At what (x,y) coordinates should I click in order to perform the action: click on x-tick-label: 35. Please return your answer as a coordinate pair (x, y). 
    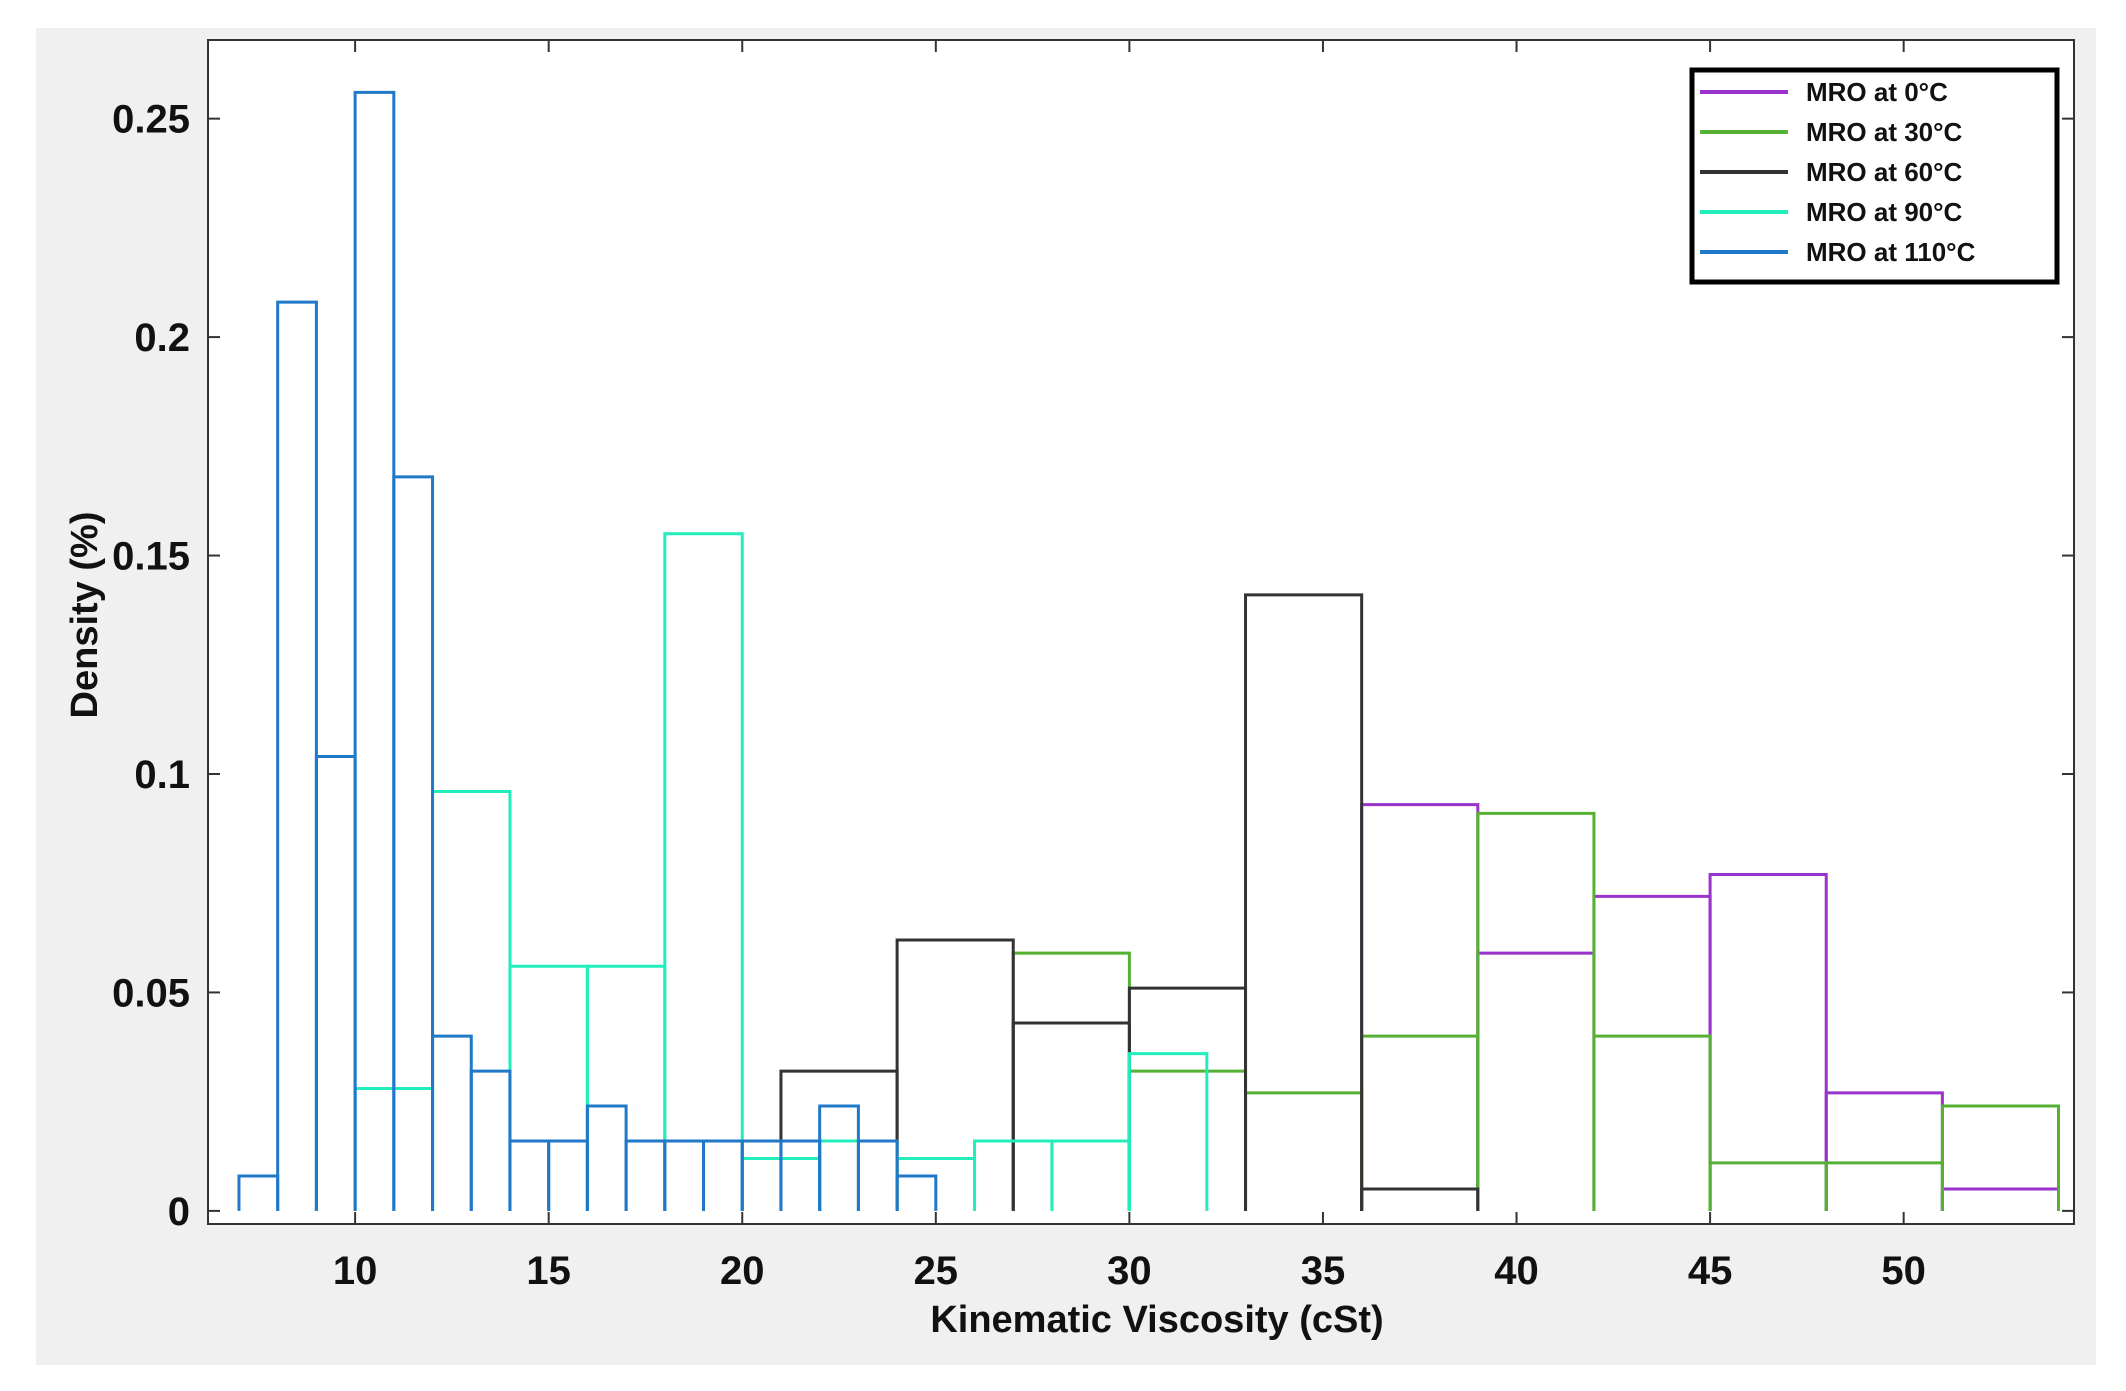
    Looking at the image, I should click on (1323, 1271).